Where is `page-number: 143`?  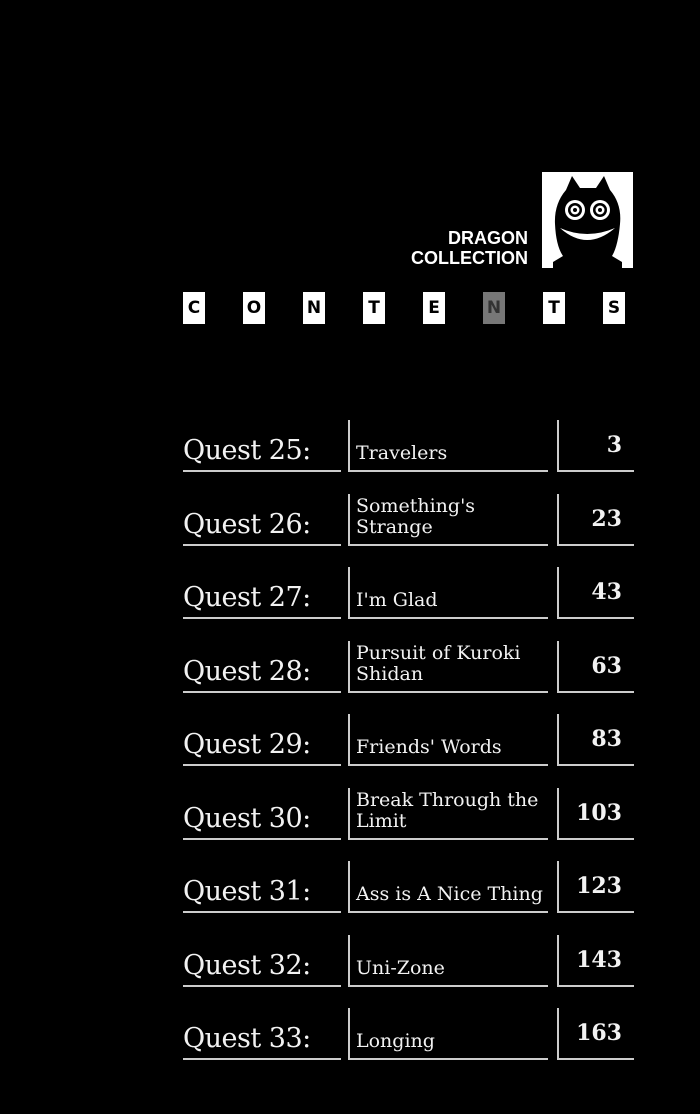
page-number: 143 is located at coordinates (595, 960).